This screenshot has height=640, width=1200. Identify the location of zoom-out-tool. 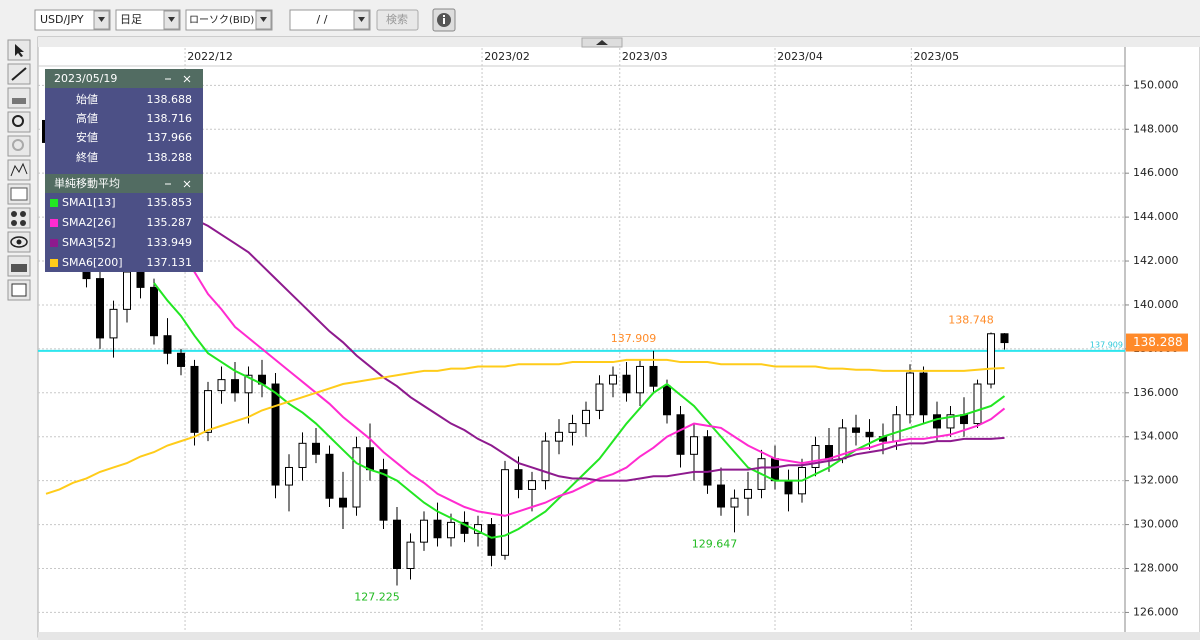
(19, 146).